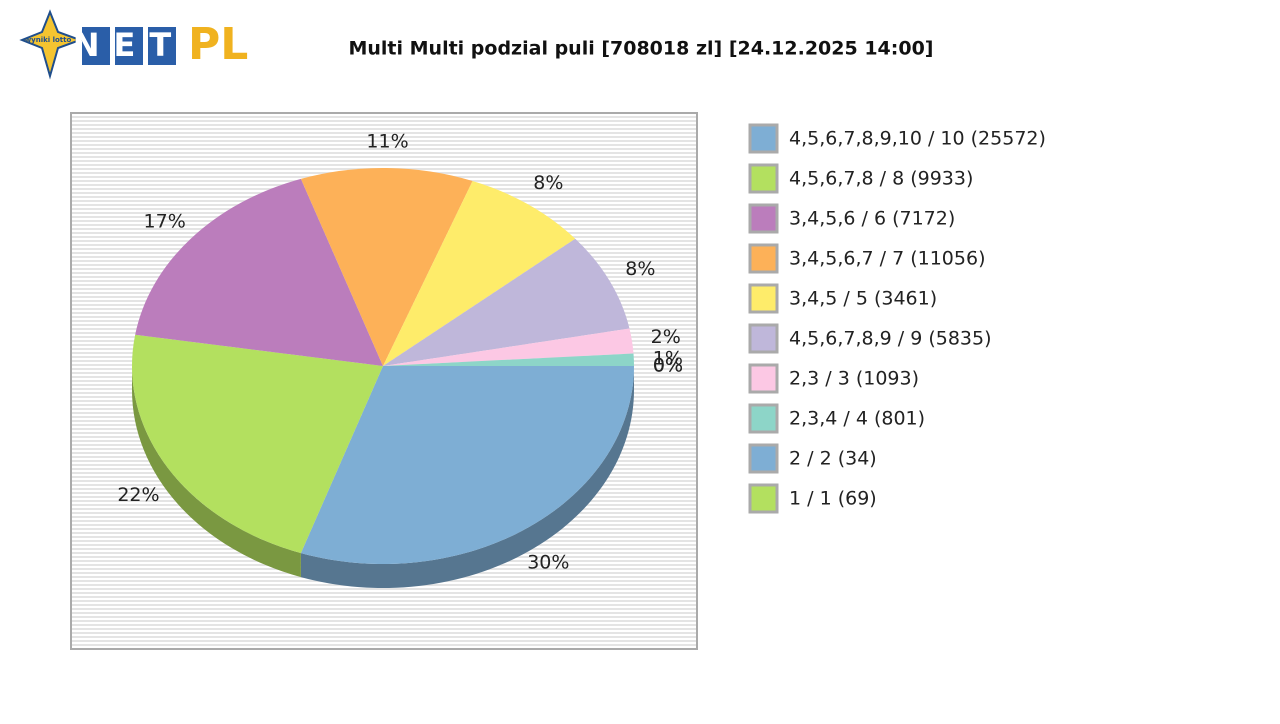  Describe the element at coordinates (857, 419) in the screenshot. I see `legend-label: 2,3,4 / 4 (801)` at that location.